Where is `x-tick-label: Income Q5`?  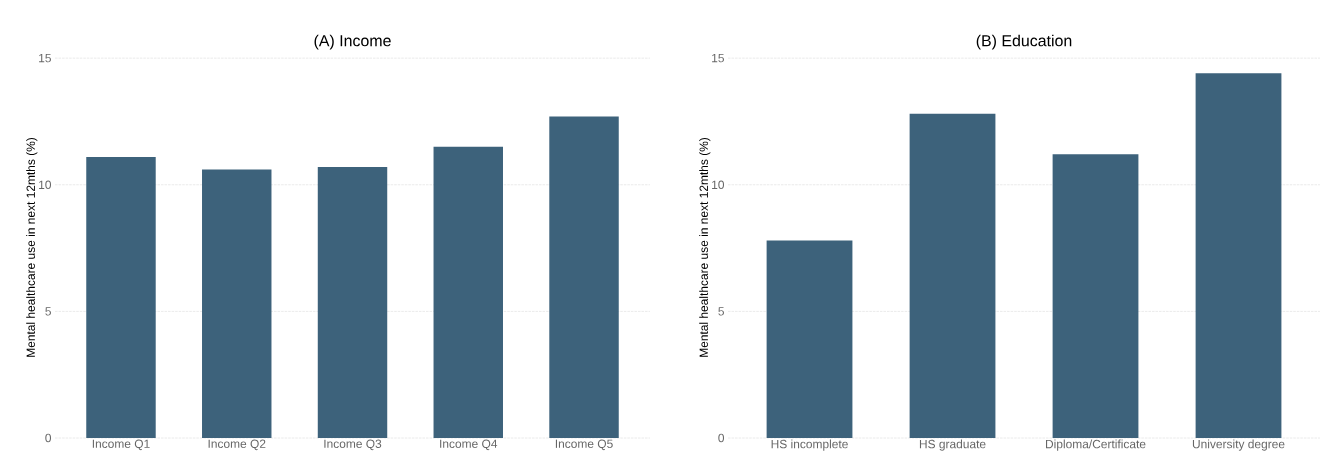 x-tick-label: Income Q5 is located at coordinates (584, 445).